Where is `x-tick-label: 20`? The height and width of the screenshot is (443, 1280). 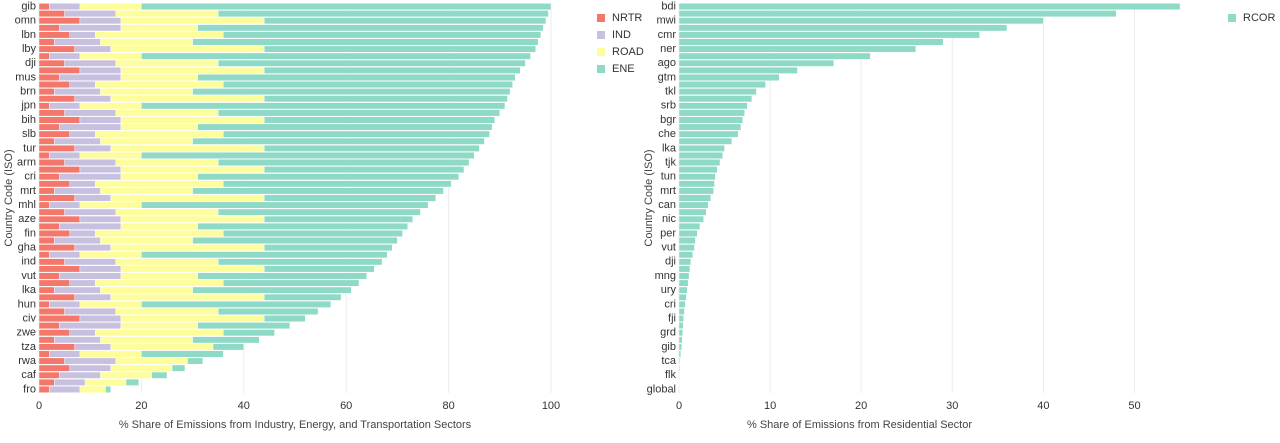
x-tick-label: 20 is located at coordinates (861, 406).